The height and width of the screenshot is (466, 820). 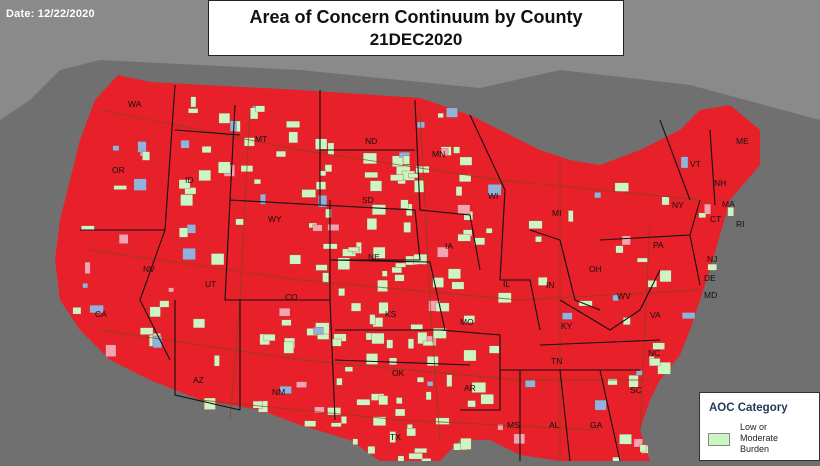 I want to click on legend-panel: AOC Category Low or Moderate Burden, so click(x=759, y=426).